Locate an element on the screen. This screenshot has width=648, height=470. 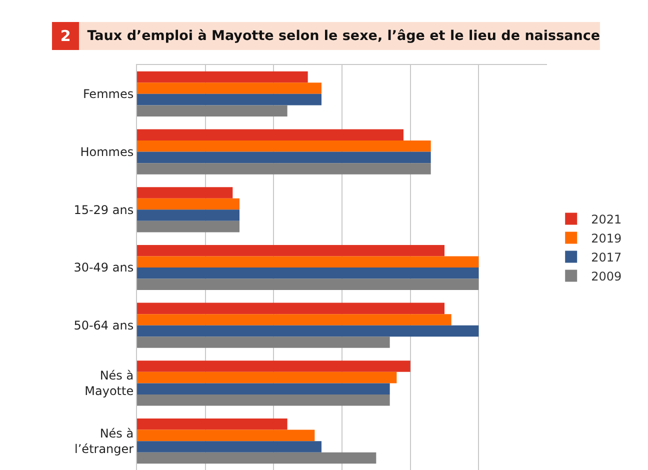
legend-label: 2009 is located at coordinates (606, 276).